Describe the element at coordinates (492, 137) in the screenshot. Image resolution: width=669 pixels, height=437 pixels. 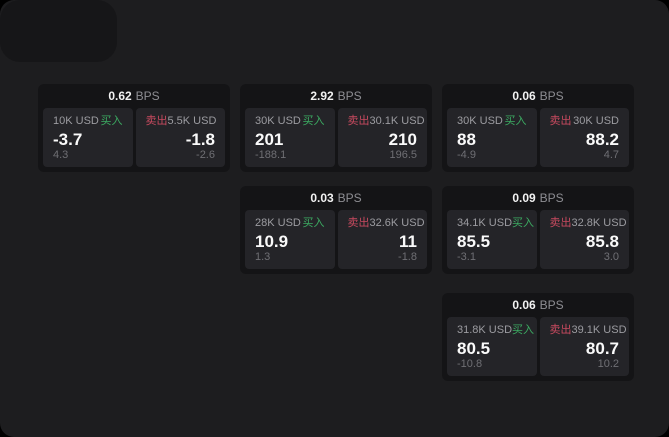
I see `buy-panel: 30K USD 买入 88 -4.9` at that location.